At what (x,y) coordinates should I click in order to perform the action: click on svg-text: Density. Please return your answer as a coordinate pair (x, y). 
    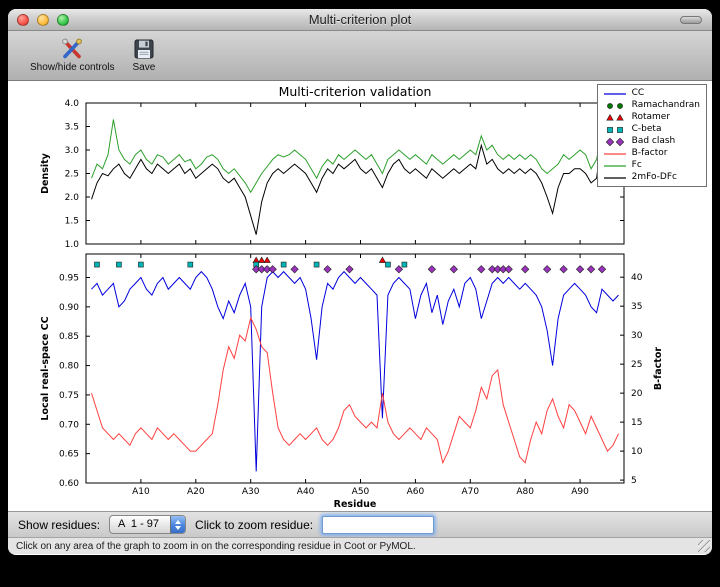
    Looking at the image, I should click on (45, 173).